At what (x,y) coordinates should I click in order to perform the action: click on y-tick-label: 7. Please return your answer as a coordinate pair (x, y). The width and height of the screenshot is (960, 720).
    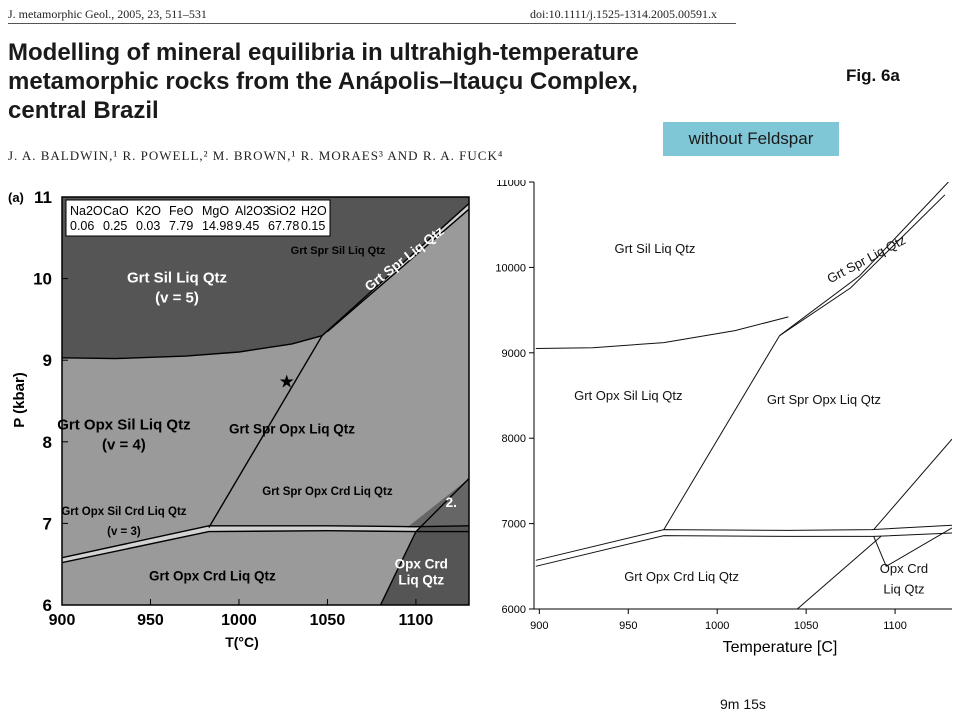
    Looking at the image, I should click on (47, 523).